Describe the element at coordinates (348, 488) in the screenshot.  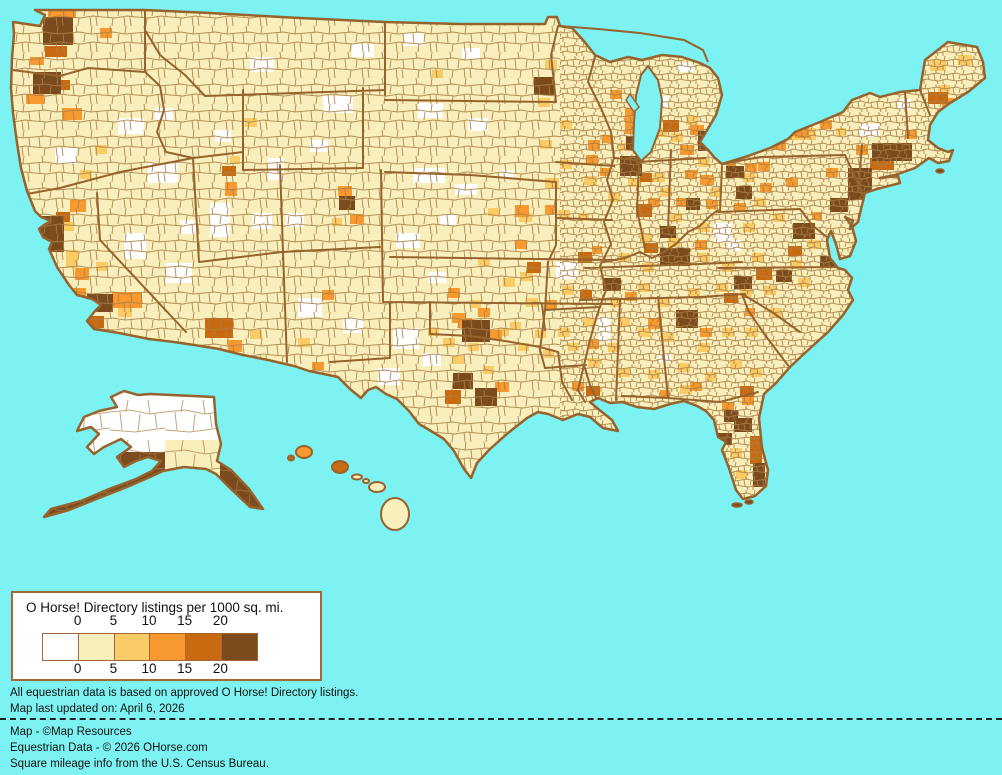
I see `hawaii-inset` at that location.